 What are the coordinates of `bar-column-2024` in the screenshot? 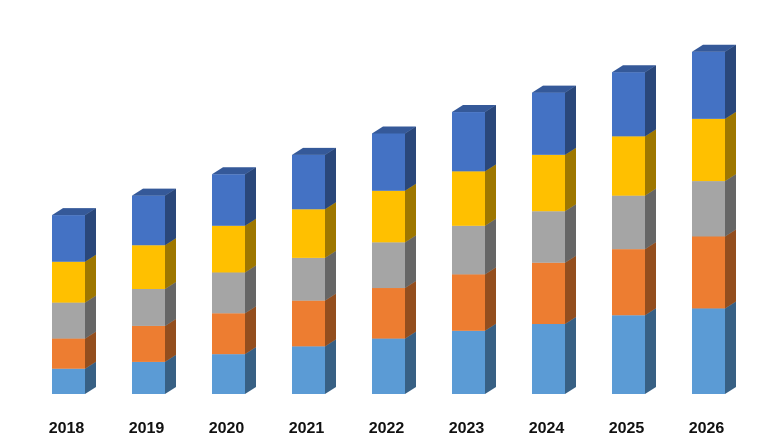 It's located at (554, 239).